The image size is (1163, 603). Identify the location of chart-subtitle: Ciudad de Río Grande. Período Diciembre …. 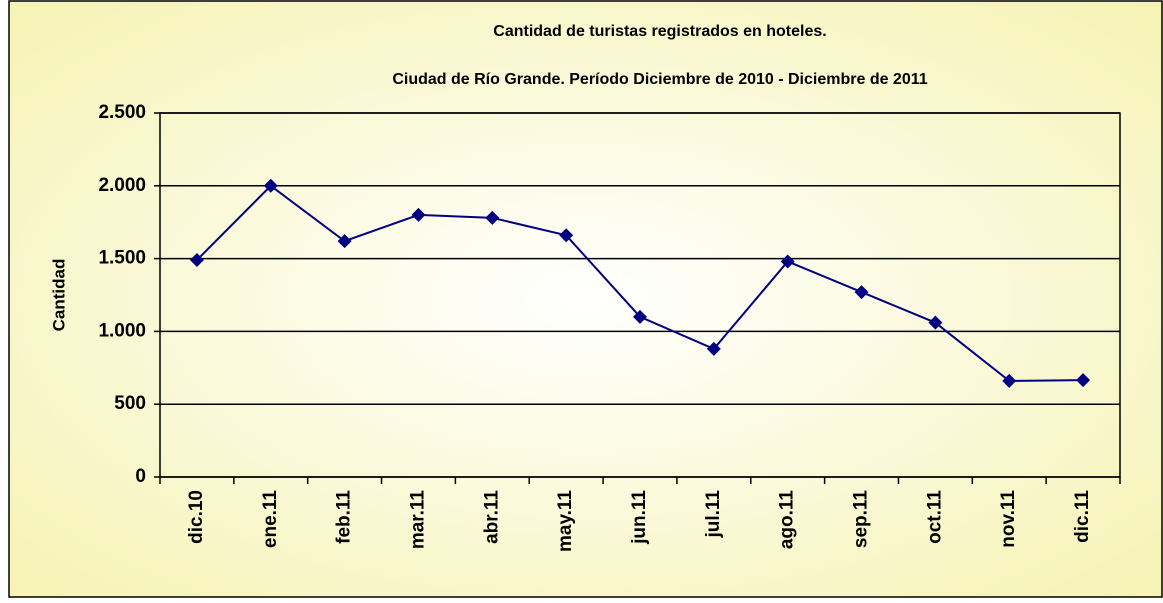
(659, 79).